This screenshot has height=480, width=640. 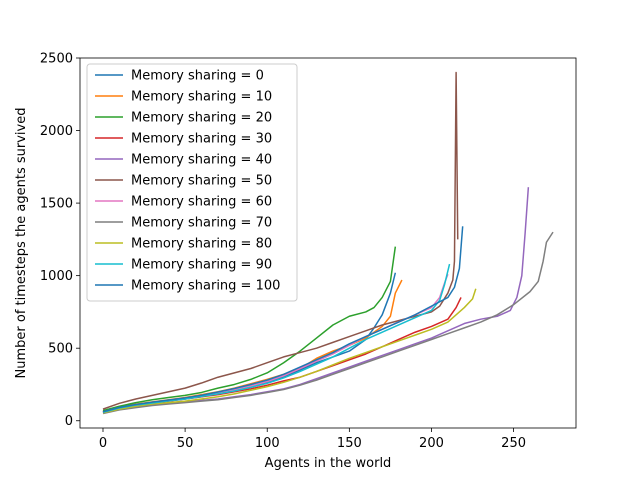 I want to click on x-tick-label: 100, so click(x=267, y=443).